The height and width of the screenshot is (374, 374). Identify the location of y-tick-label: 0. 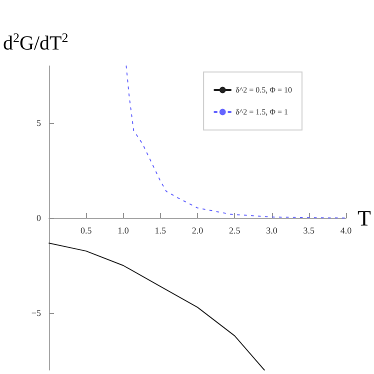
(39, 218).